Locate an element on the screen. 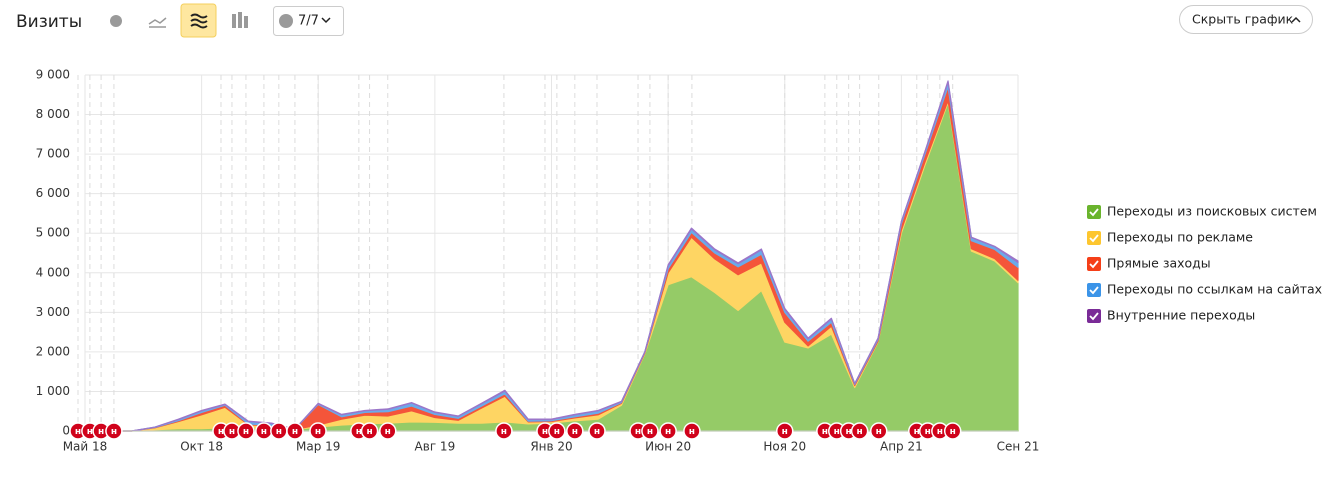  annotation-filter: 7/7 is located at coordinates (308, 21).